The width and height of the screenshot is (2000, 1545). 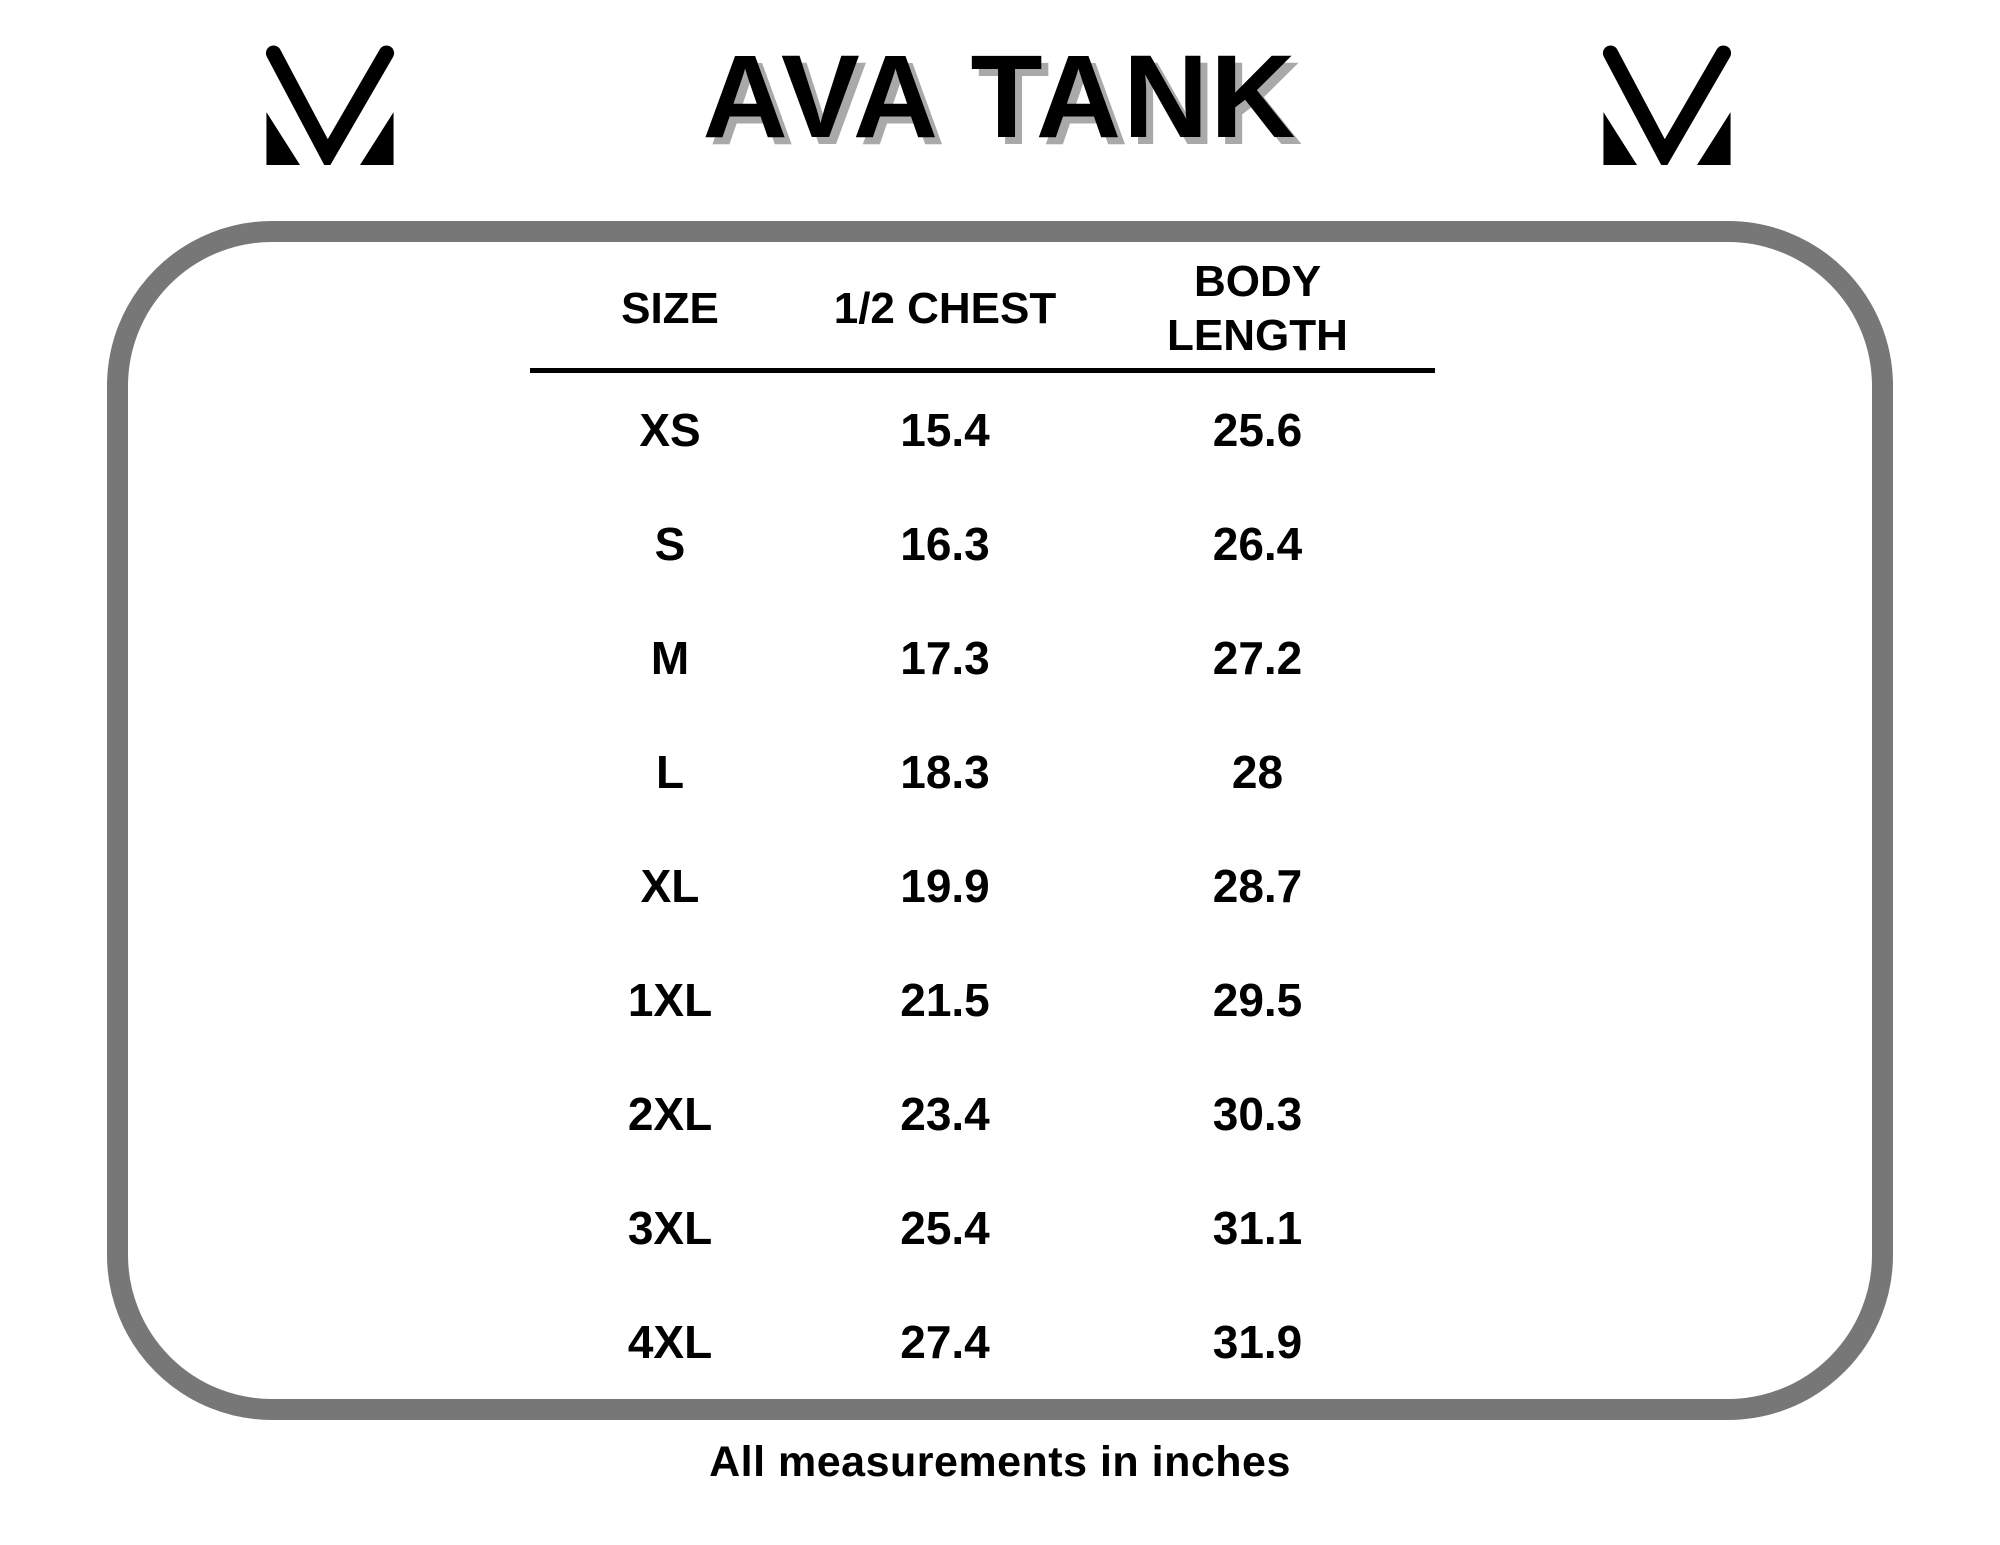 I want to click on measurement-note: All measurements in inches, so click(x=1000, y=1462).